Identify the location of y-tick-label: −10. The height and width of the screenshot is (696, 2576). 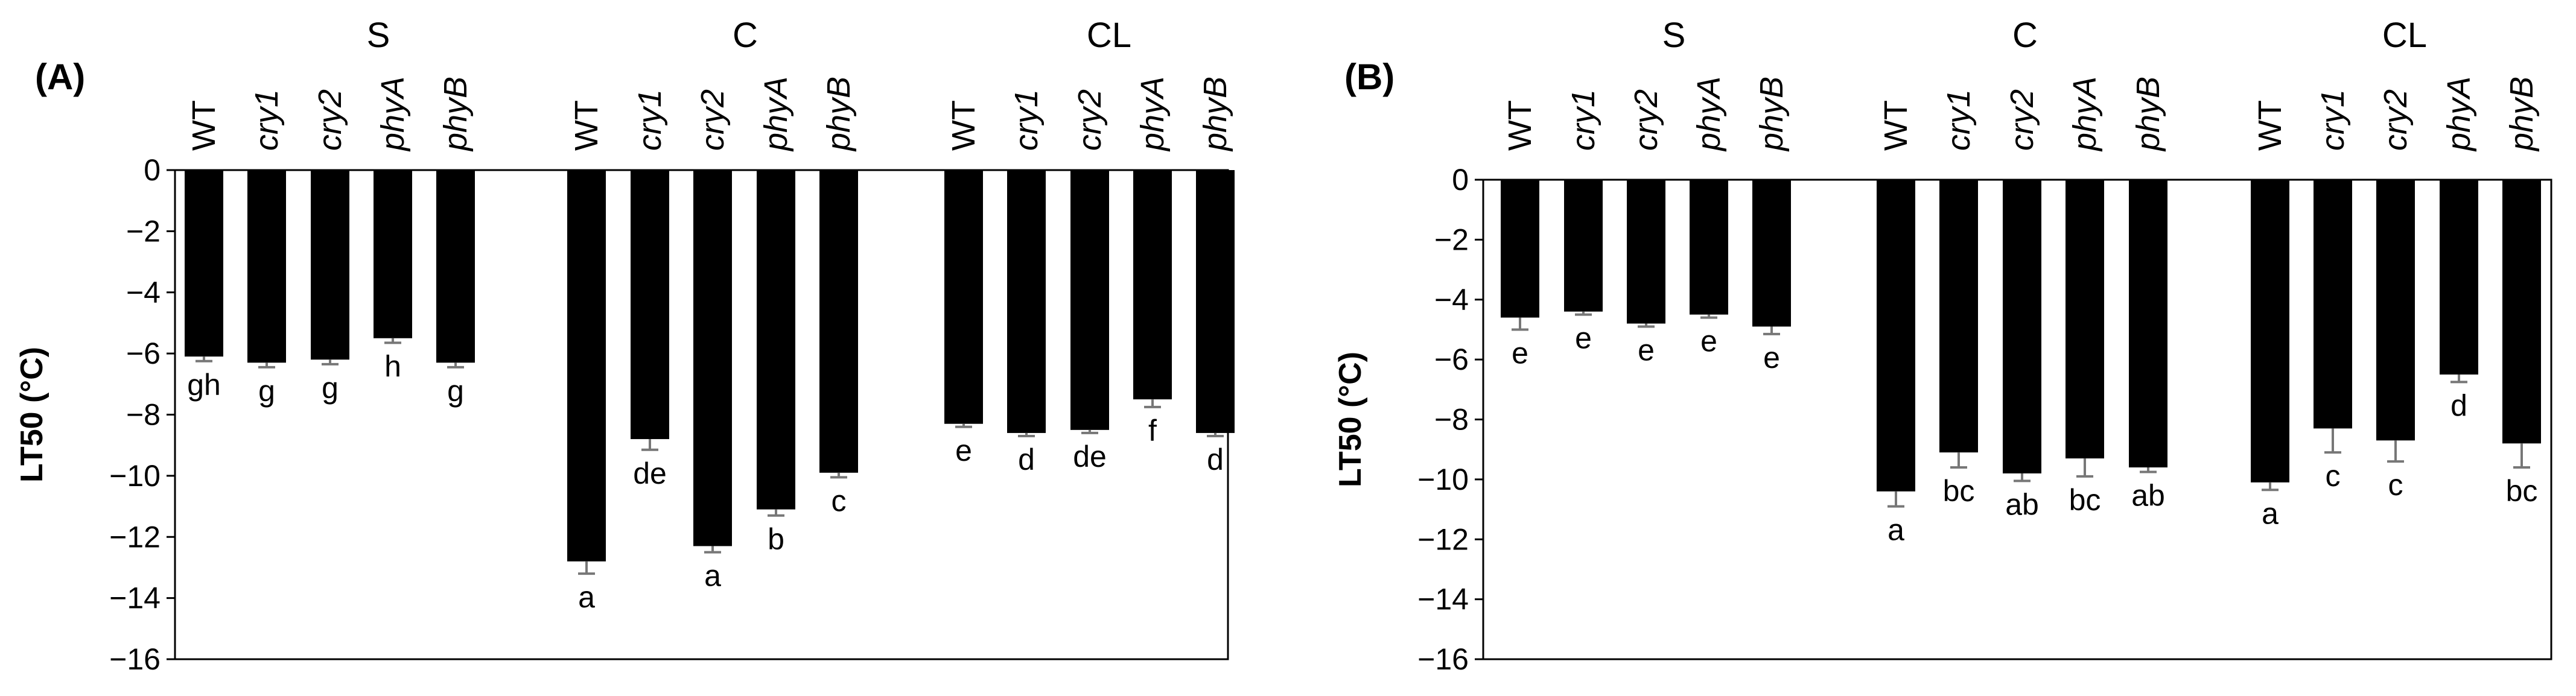
(1443, 479).